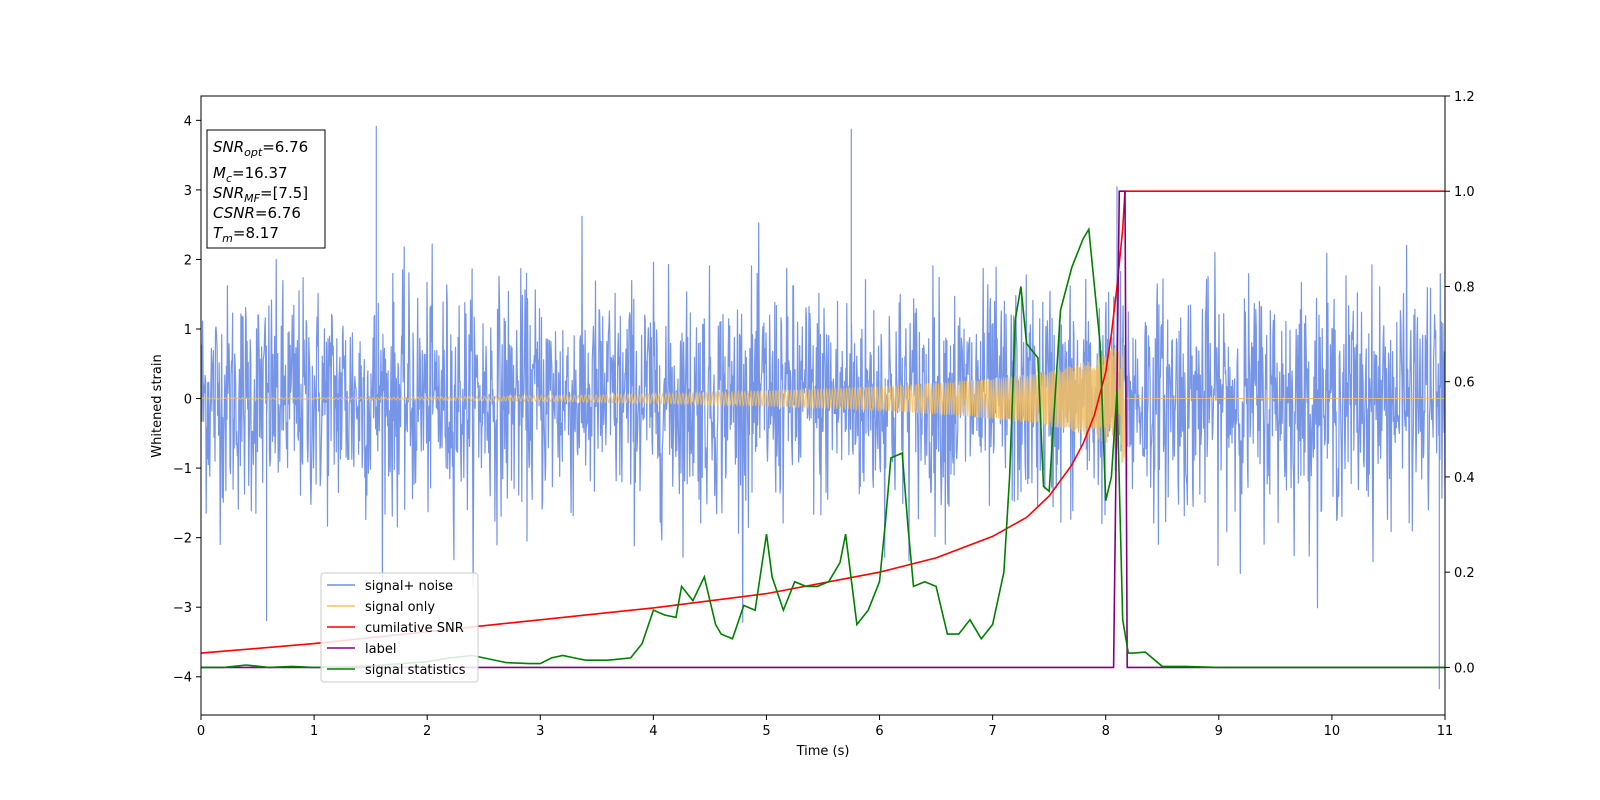 The image size is (1600, 800). Describe the element at coordinates (1464, 192) in the screenshot. I see `y-right-tick-label: 1.0` at that location.